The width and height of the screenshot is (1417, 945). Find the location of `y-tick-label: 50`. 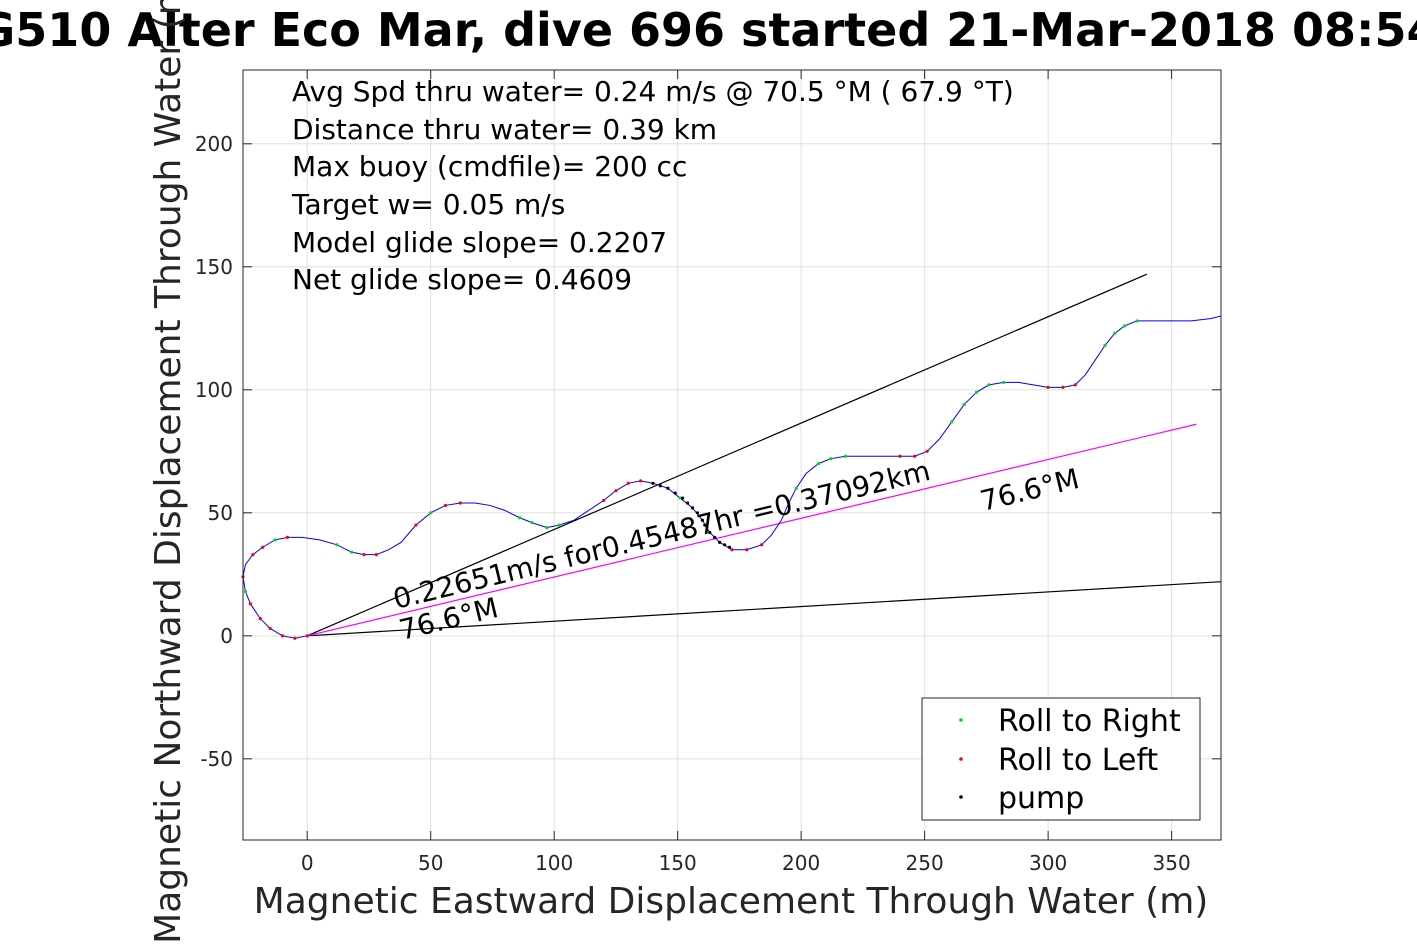

y-tick-label: 50 is located at coordinates (220, 513).